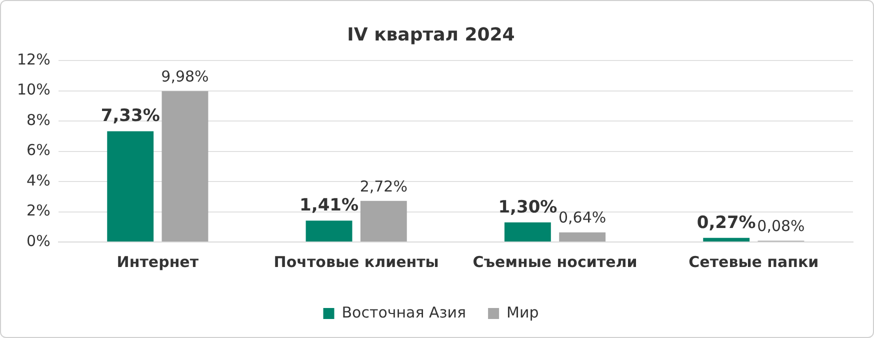 This screenshot has width=874, height=338. I want to click on y-tick-label: 0%, so click(38, 241).